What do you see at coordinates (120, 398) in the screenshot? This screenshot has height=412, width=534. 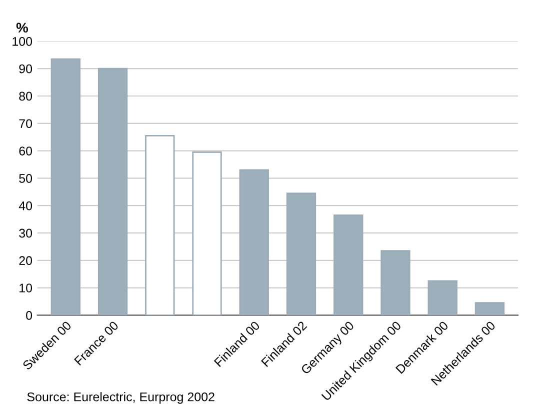 I see `source-note: Source: Eurelectric, Eurprog 2002` at bounding box center [120, 398].